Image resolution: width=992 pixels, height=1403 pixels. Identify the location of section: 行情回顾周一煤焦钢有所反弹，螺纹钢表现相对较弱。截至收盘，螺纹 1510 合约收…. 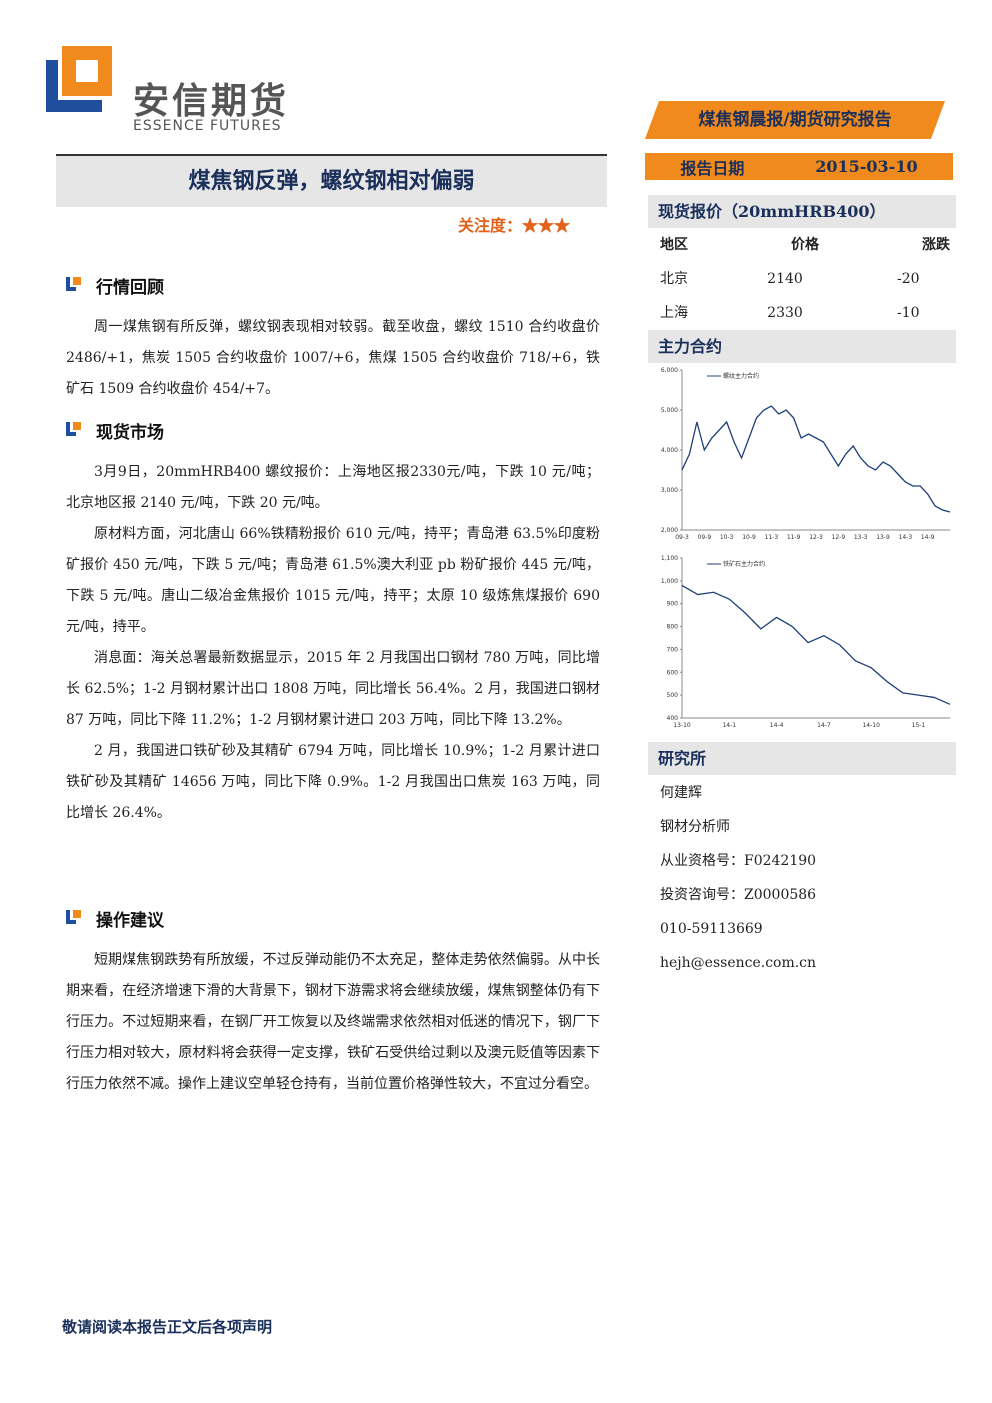
(333, 337).